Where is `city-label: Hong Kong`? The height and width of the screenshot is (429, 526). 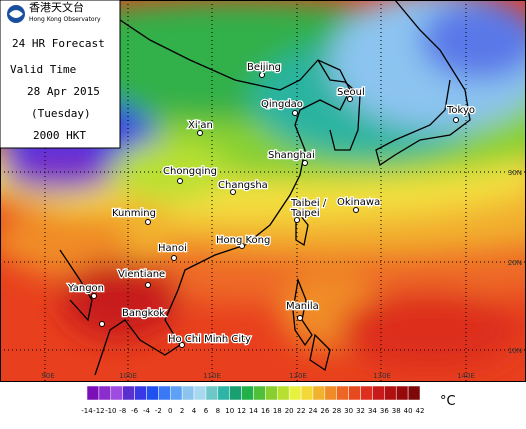 city-label: Hong Kong is located at coordinates (243, 240).